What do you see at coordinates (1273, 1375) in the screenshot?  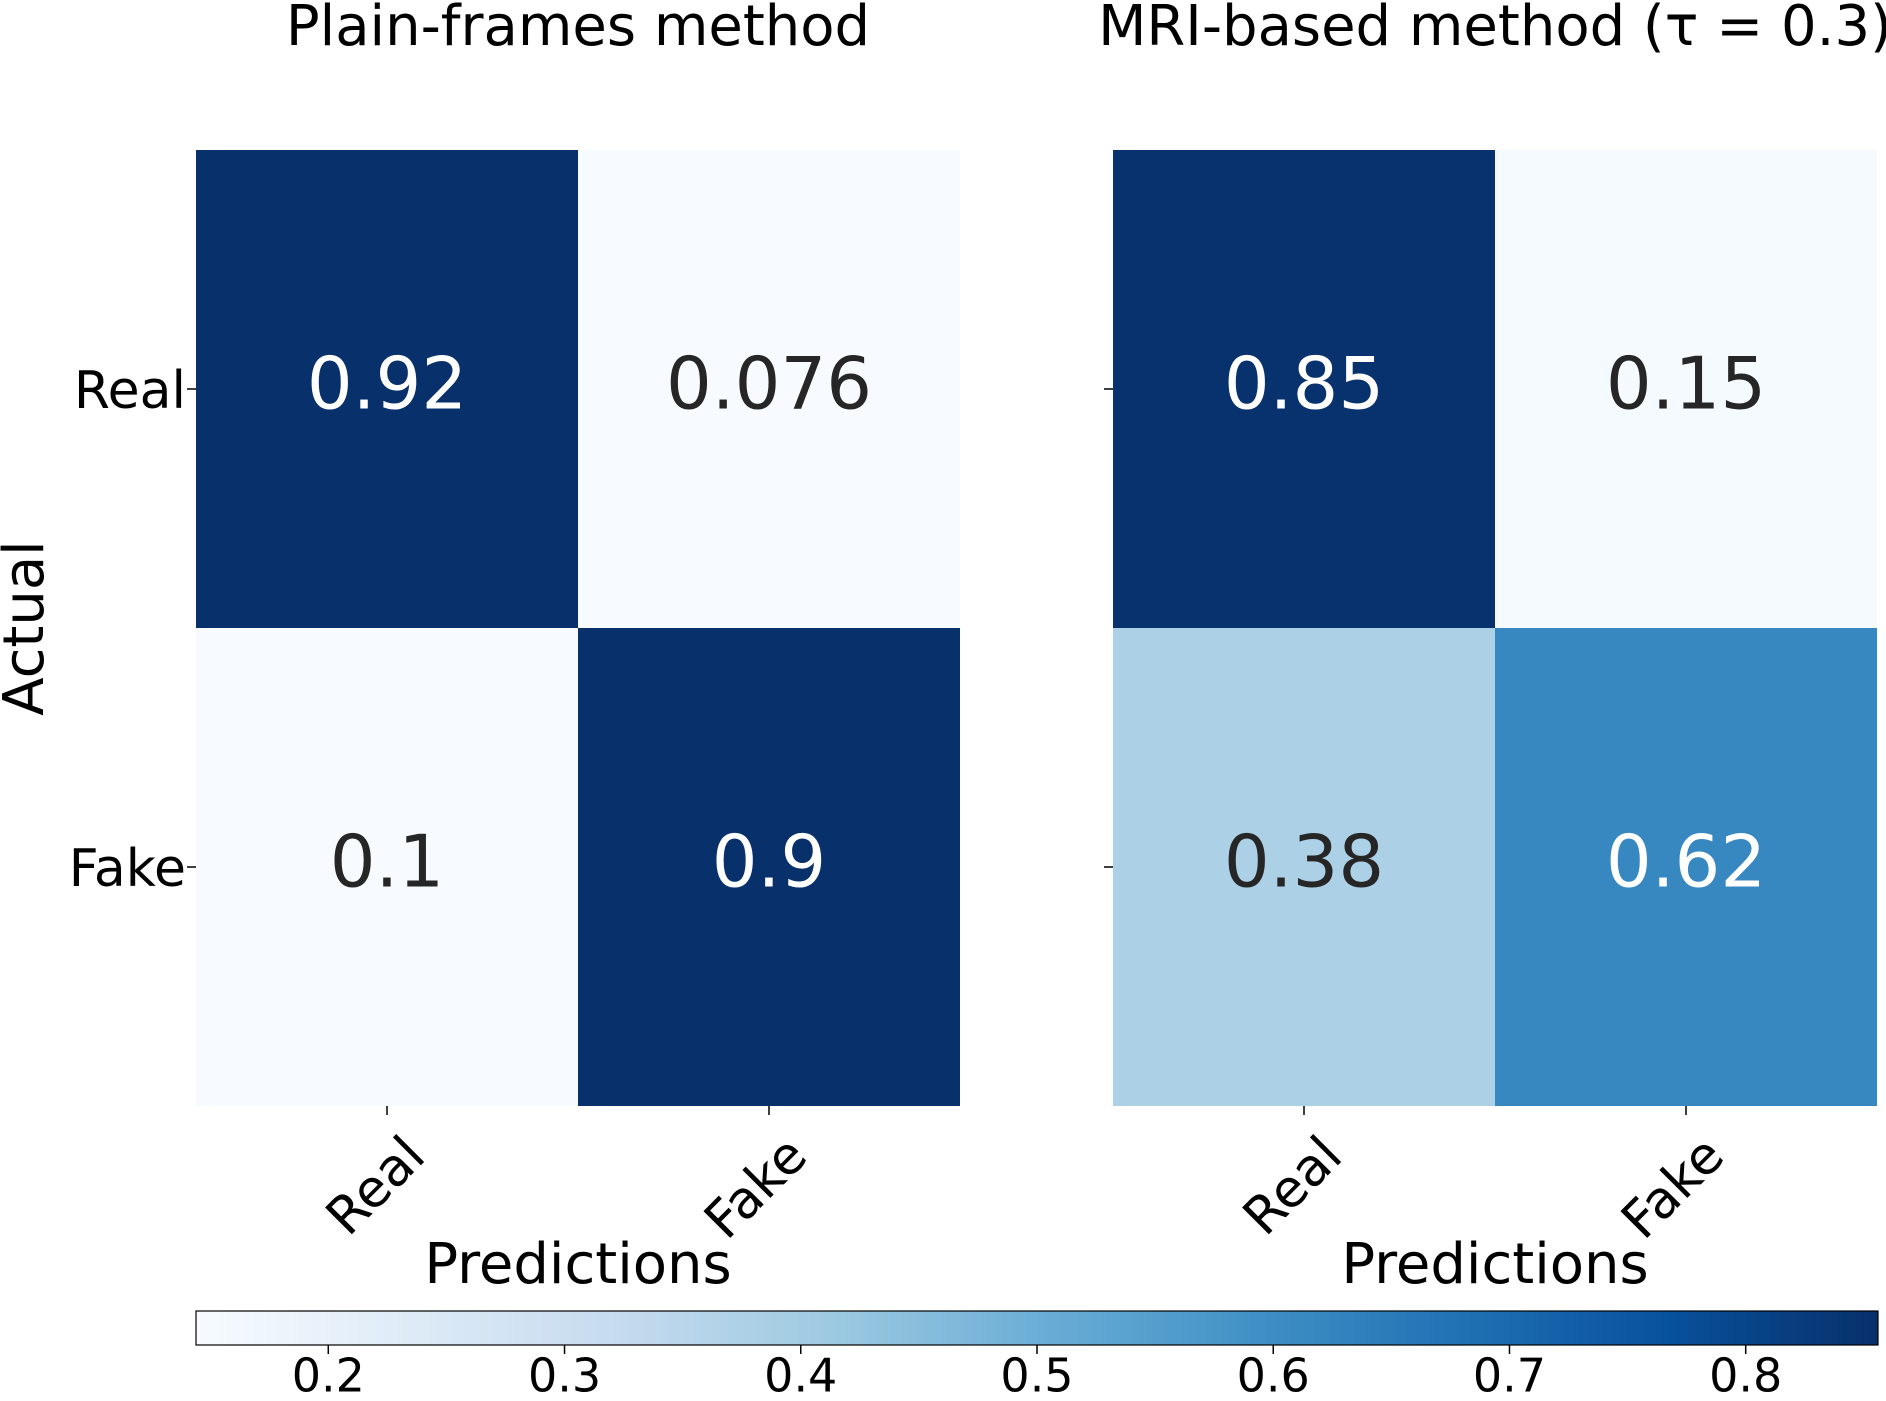 I see `colorbar-tick-label-5: 0.6` at bounding box center [1273, 1375].